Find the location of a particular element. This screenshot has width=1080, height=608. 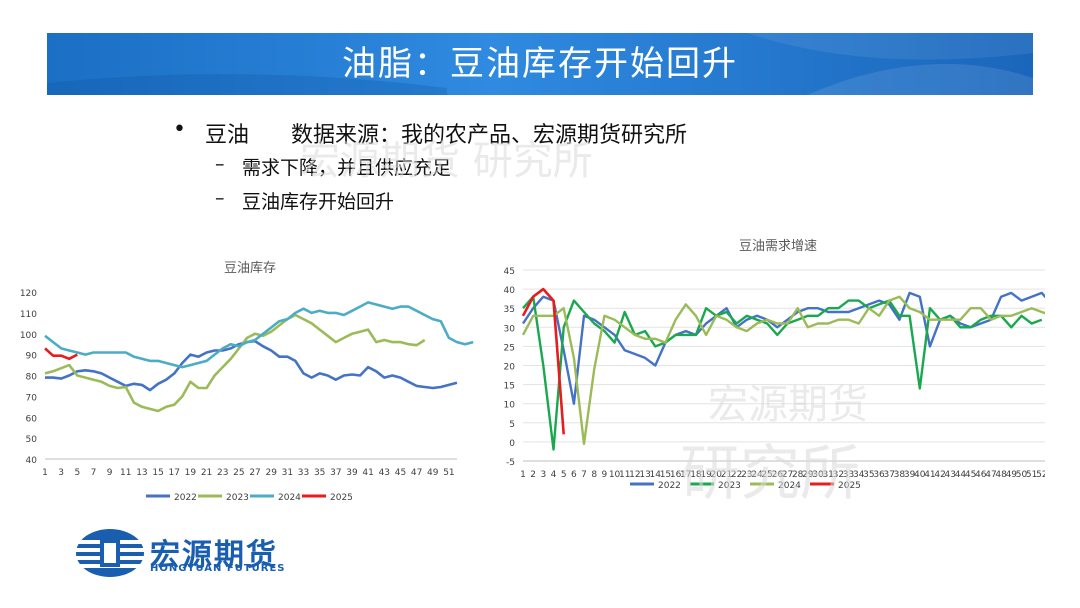

x-tick-label: 6 is located at coordinates (574, 475).